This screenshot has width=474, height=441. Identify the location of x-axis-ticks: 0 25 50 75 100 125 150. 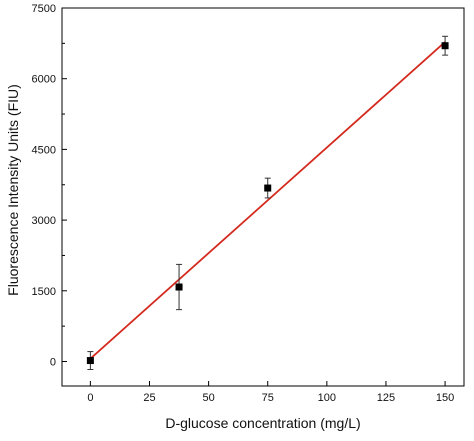
(270, 392).